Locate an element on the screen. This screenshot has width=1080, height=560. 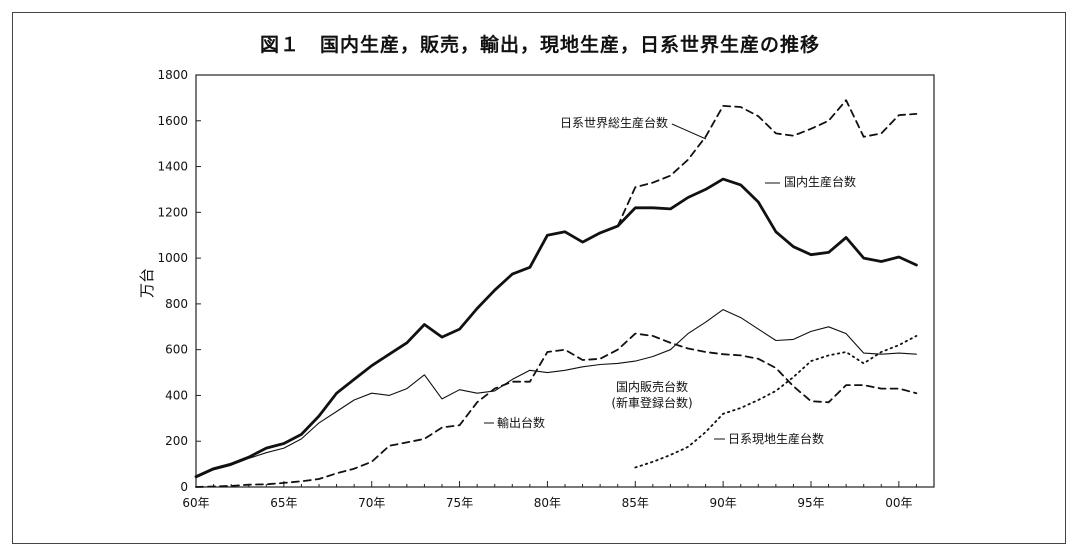
domestic-sales-label: 国内販売台数 is located at coordinates (652, 386).